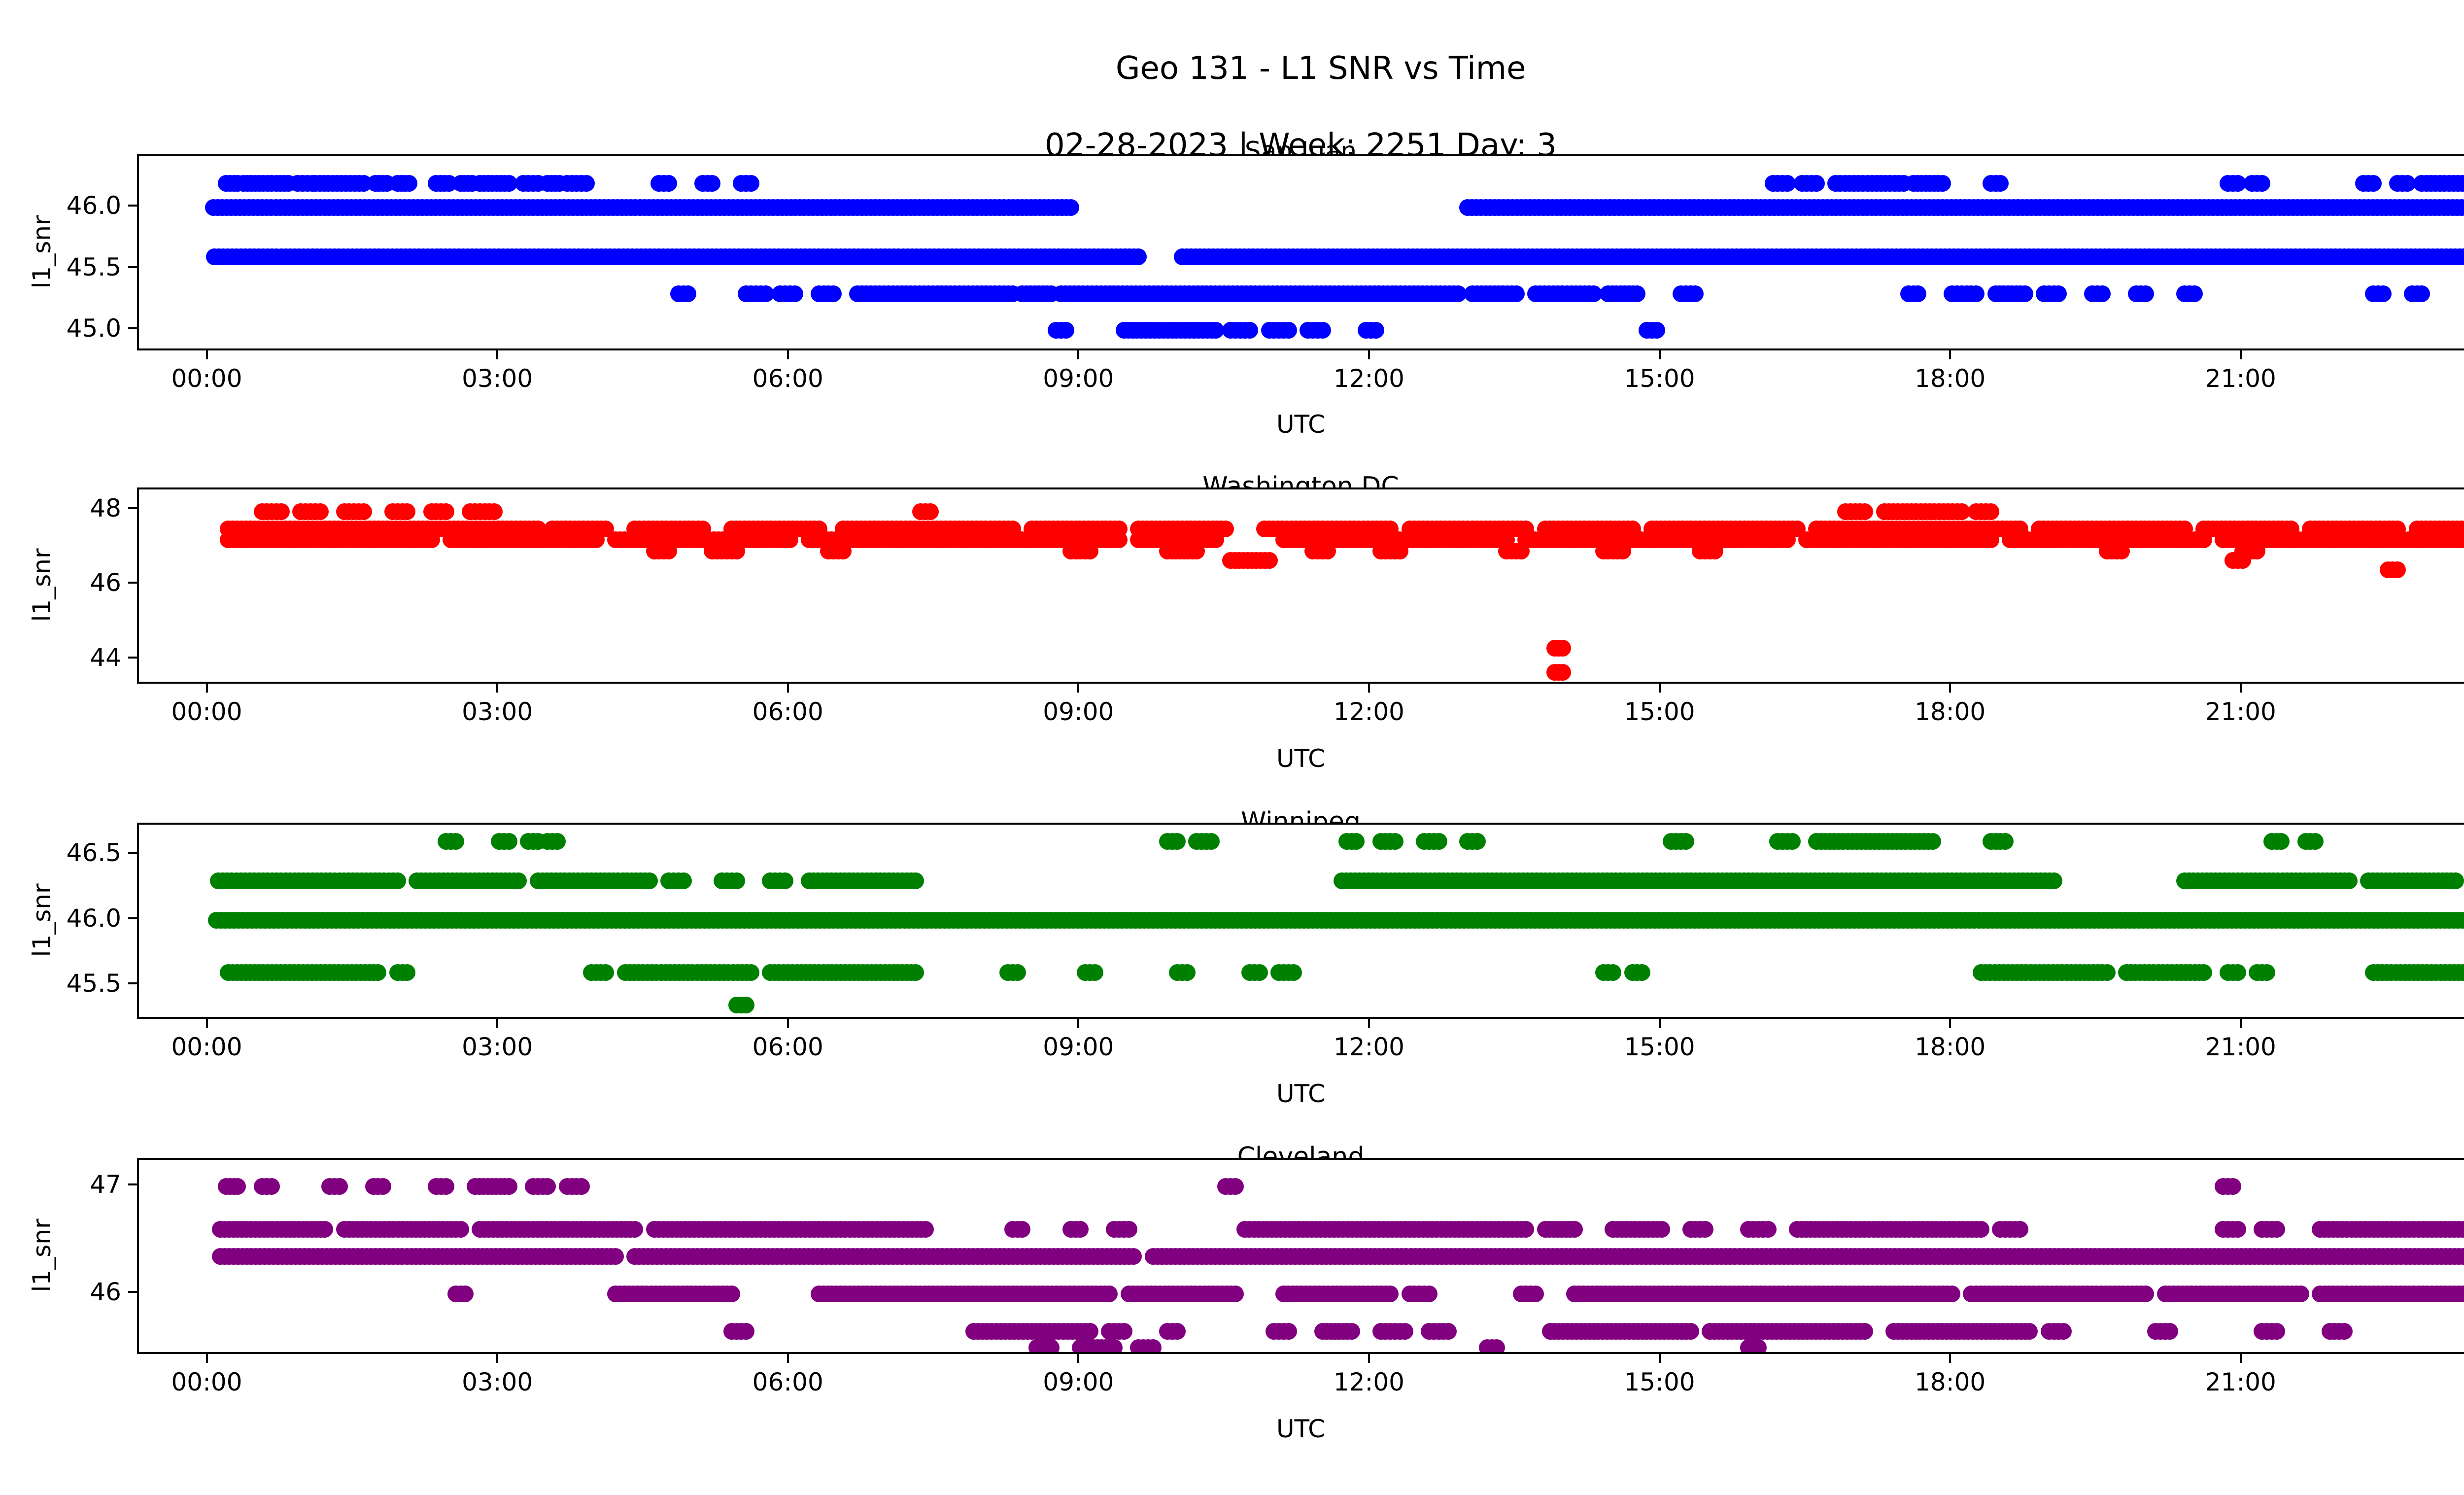 The image size is (2464, 1495). What do you see at coordinates (1320, 68) in the screenshot?
I see `figure-title-line1: Geo 131 - L1 SNR vs Time` at bounding box center [1320, 68].